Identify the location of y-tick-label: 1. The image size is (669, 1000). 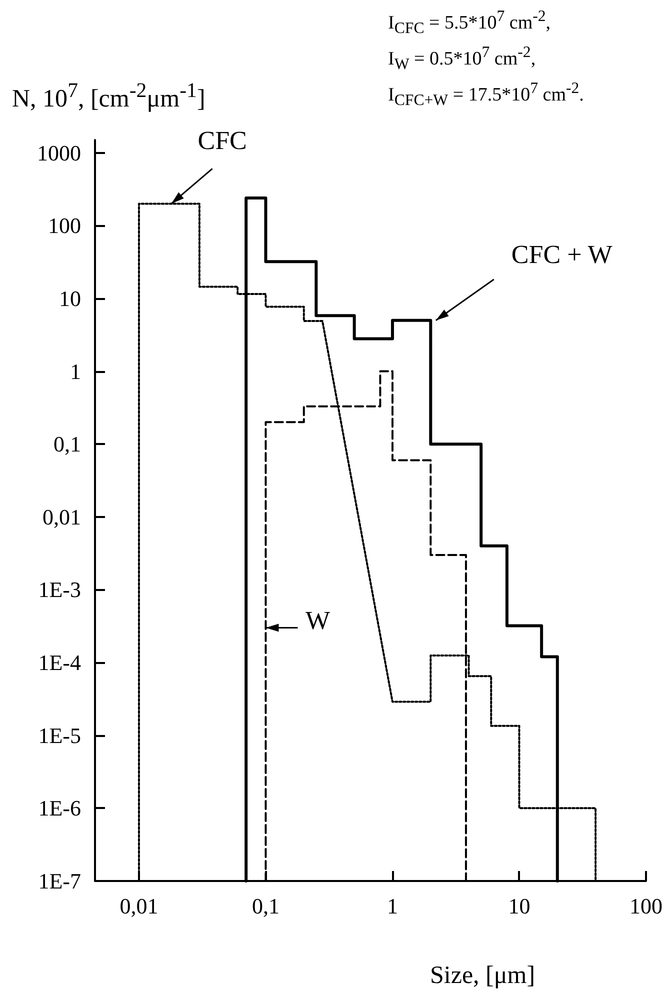
(75, 371).